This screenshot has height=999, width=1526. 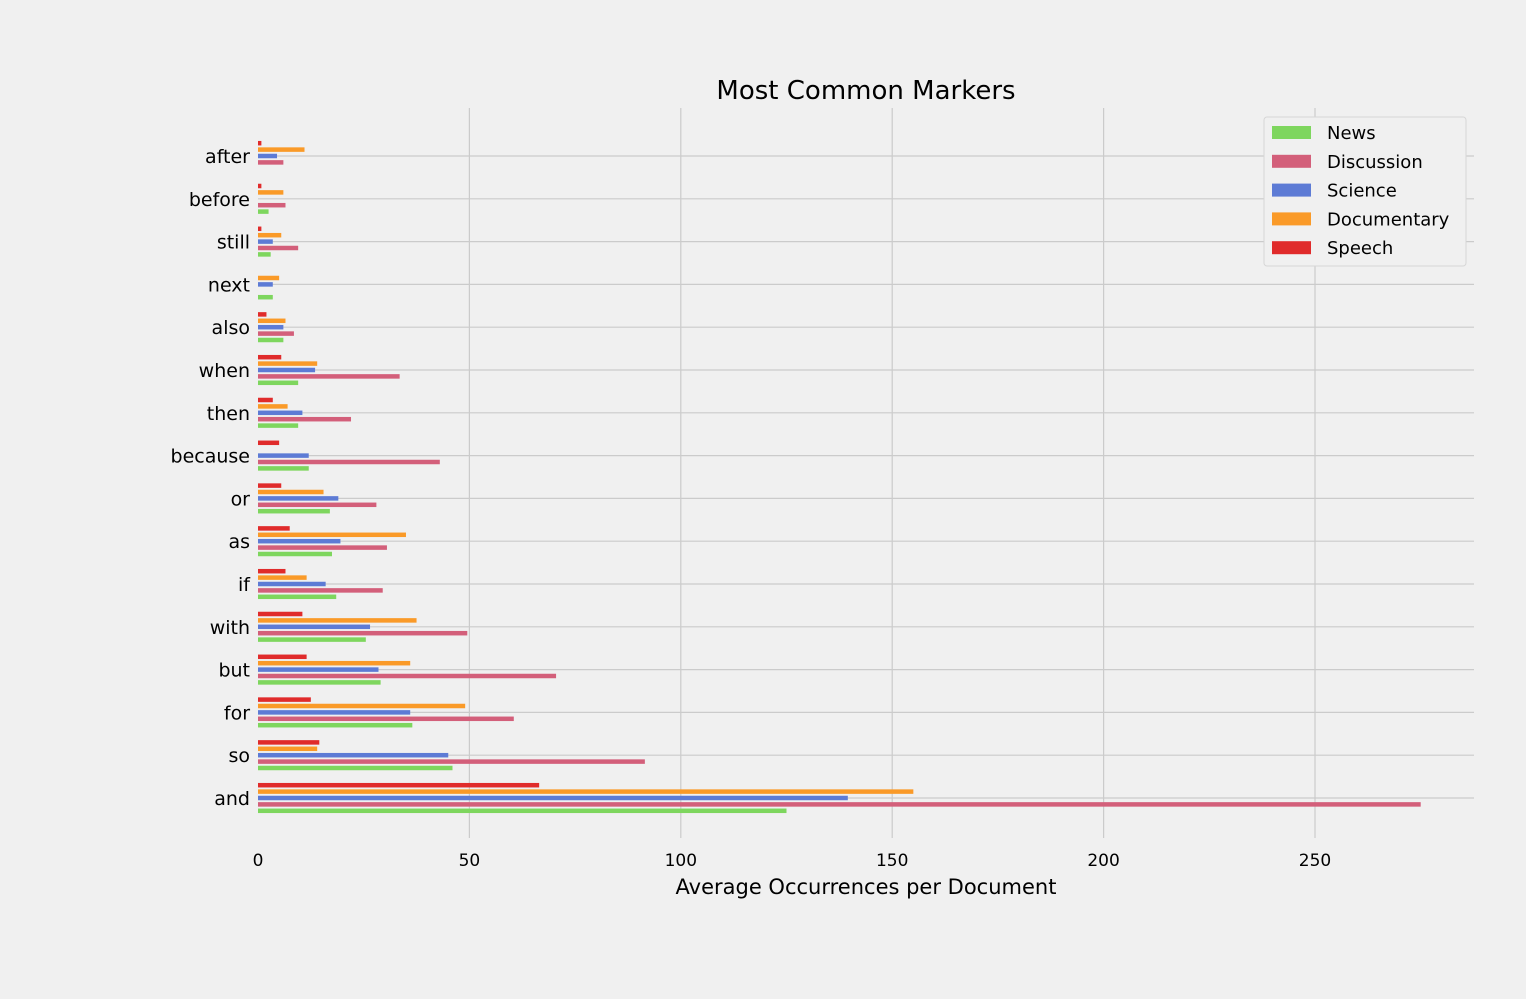 I want to click on bar-science-next, so click(x=265, y=284).